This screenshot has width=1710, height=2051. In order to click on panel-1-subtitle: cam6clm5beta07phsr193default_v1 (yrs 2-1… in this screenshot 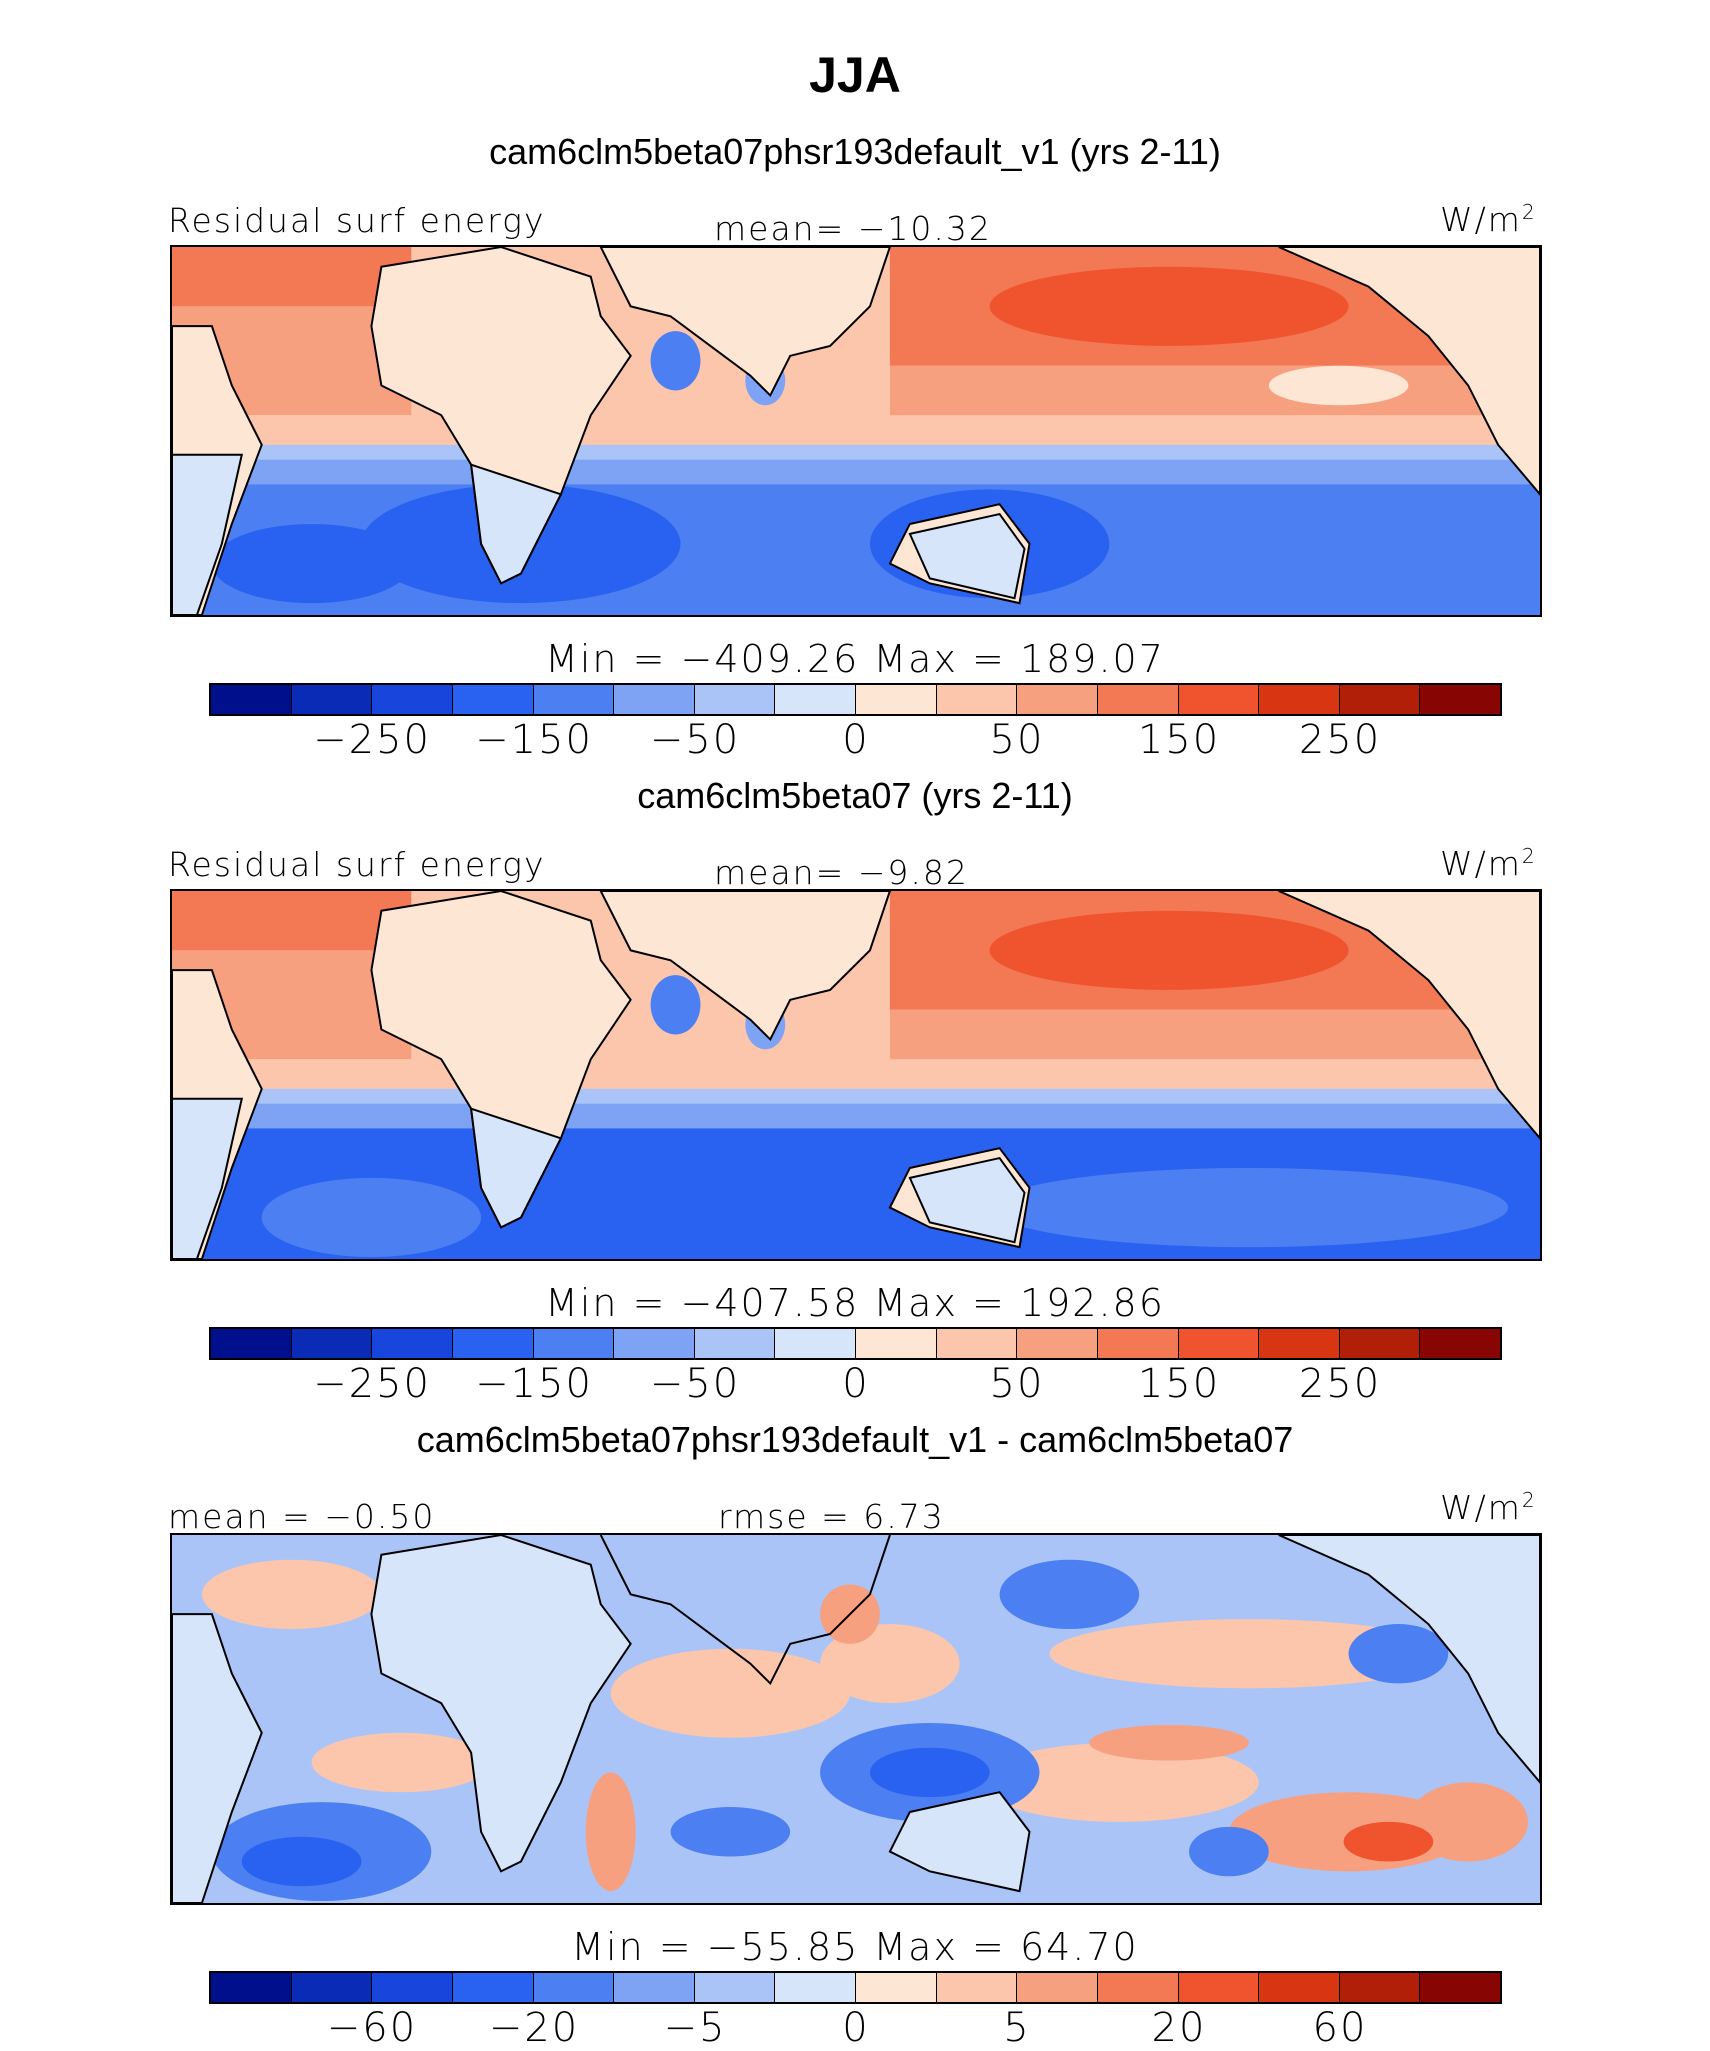, I will do `click(855, 151)`.